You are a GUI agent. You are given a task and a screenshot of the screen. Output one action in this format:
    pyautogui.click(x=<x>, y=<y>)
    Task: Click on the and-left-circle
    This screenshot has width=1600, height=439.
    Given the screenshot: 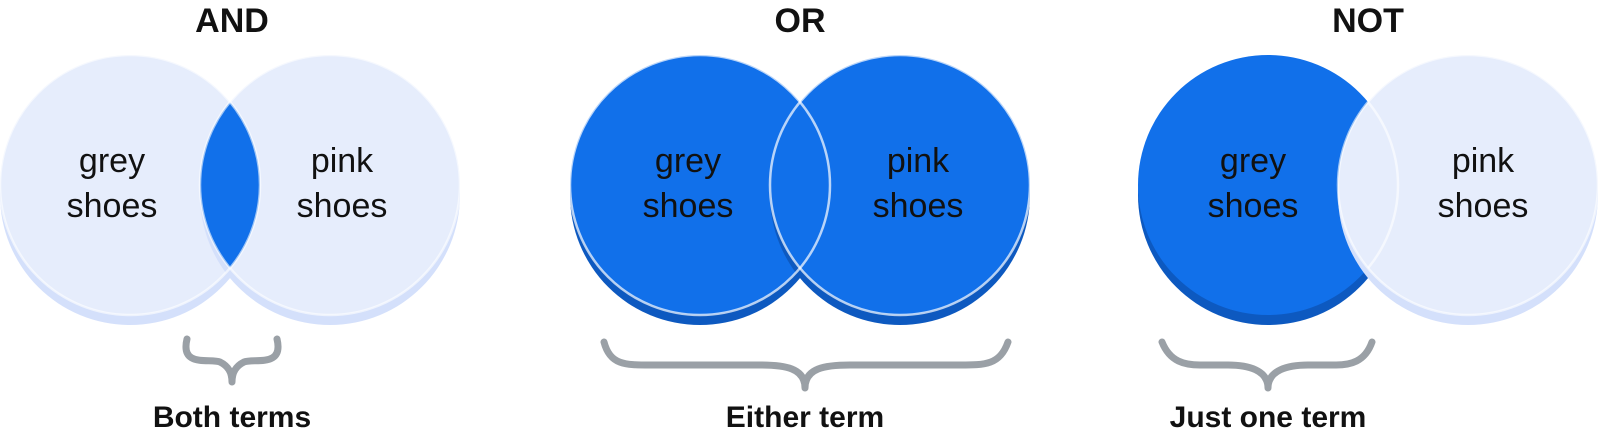 What is the action you would take?
    pyautogui.click(x=130, y=190)
    